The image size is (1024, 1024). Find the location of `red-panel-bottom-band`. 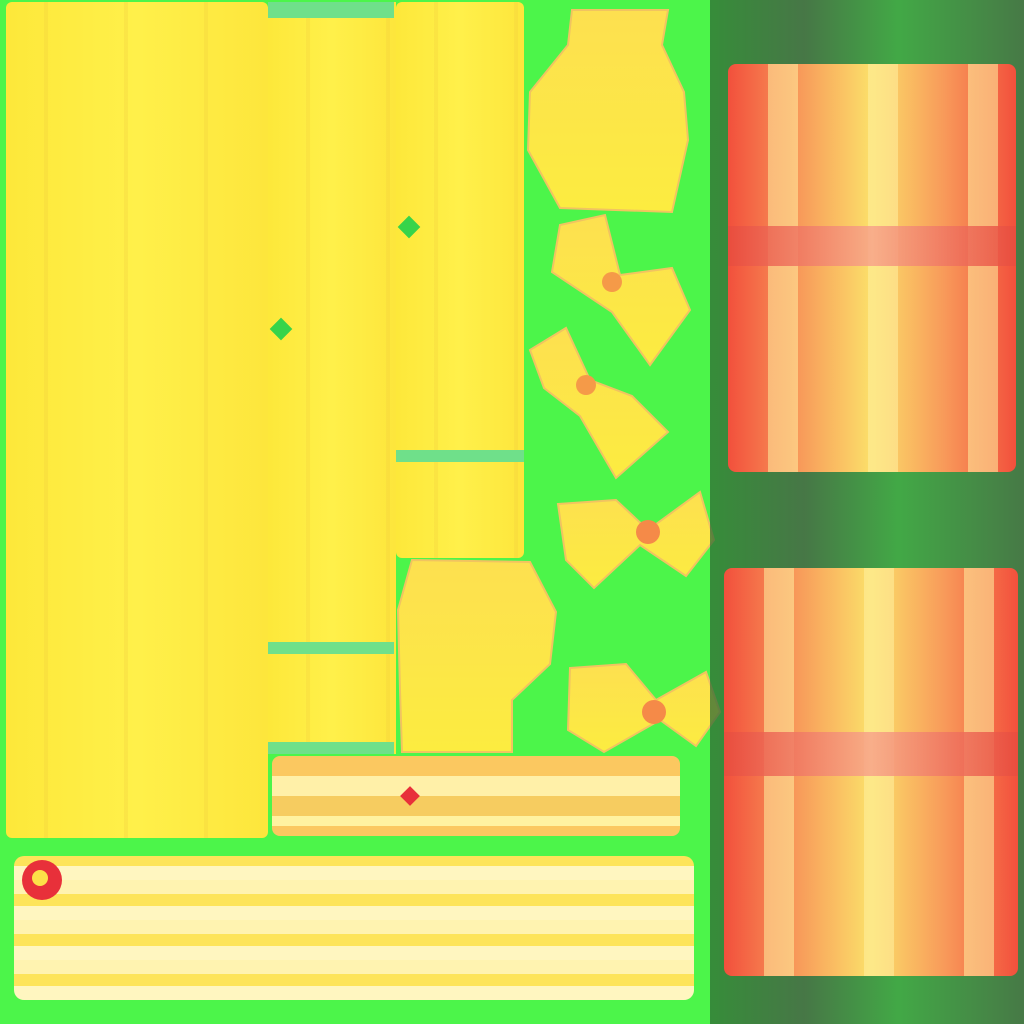

red-panel-bottom-band is located at coordinates (871, 754).